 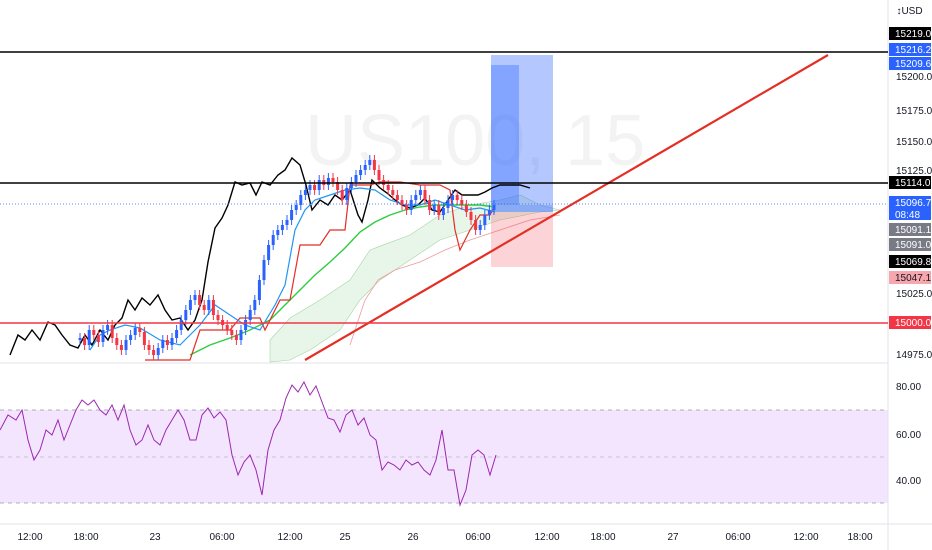 What do you see at coordinates (913, 203) in the screenshot?
I see `price-badge-text: 15096.7` at bounding box center [913, 203].